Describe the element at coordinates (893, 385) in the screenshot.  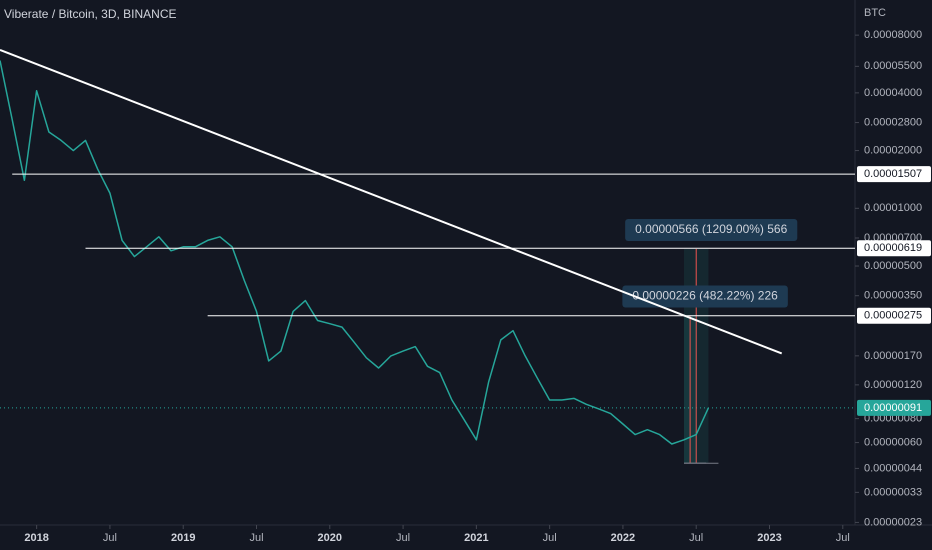
I see `y-tick-label: 0.00000120` at that location.